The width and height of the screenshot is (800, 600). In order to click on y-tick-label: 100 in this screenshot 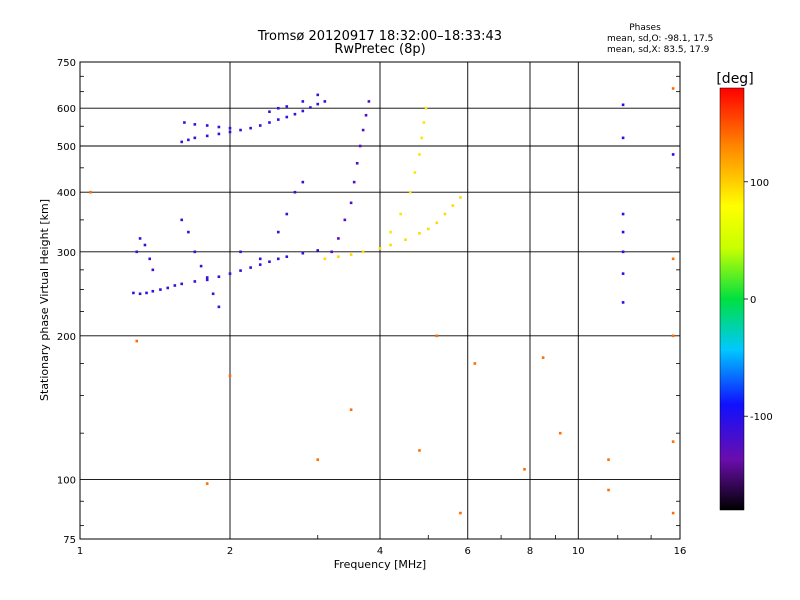, I will do `click(66, 480)`.